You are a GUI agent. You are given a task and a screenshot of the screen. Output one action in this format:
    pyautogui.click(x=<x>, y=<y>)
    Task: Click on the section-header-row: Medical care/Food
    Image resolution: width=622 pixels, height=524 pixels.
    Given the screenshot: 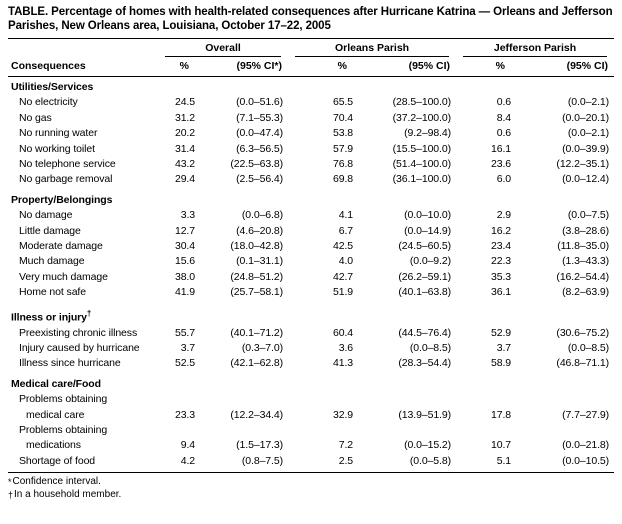 What is the action you would take?
    pyautogui.click(x=311, y=382)
    